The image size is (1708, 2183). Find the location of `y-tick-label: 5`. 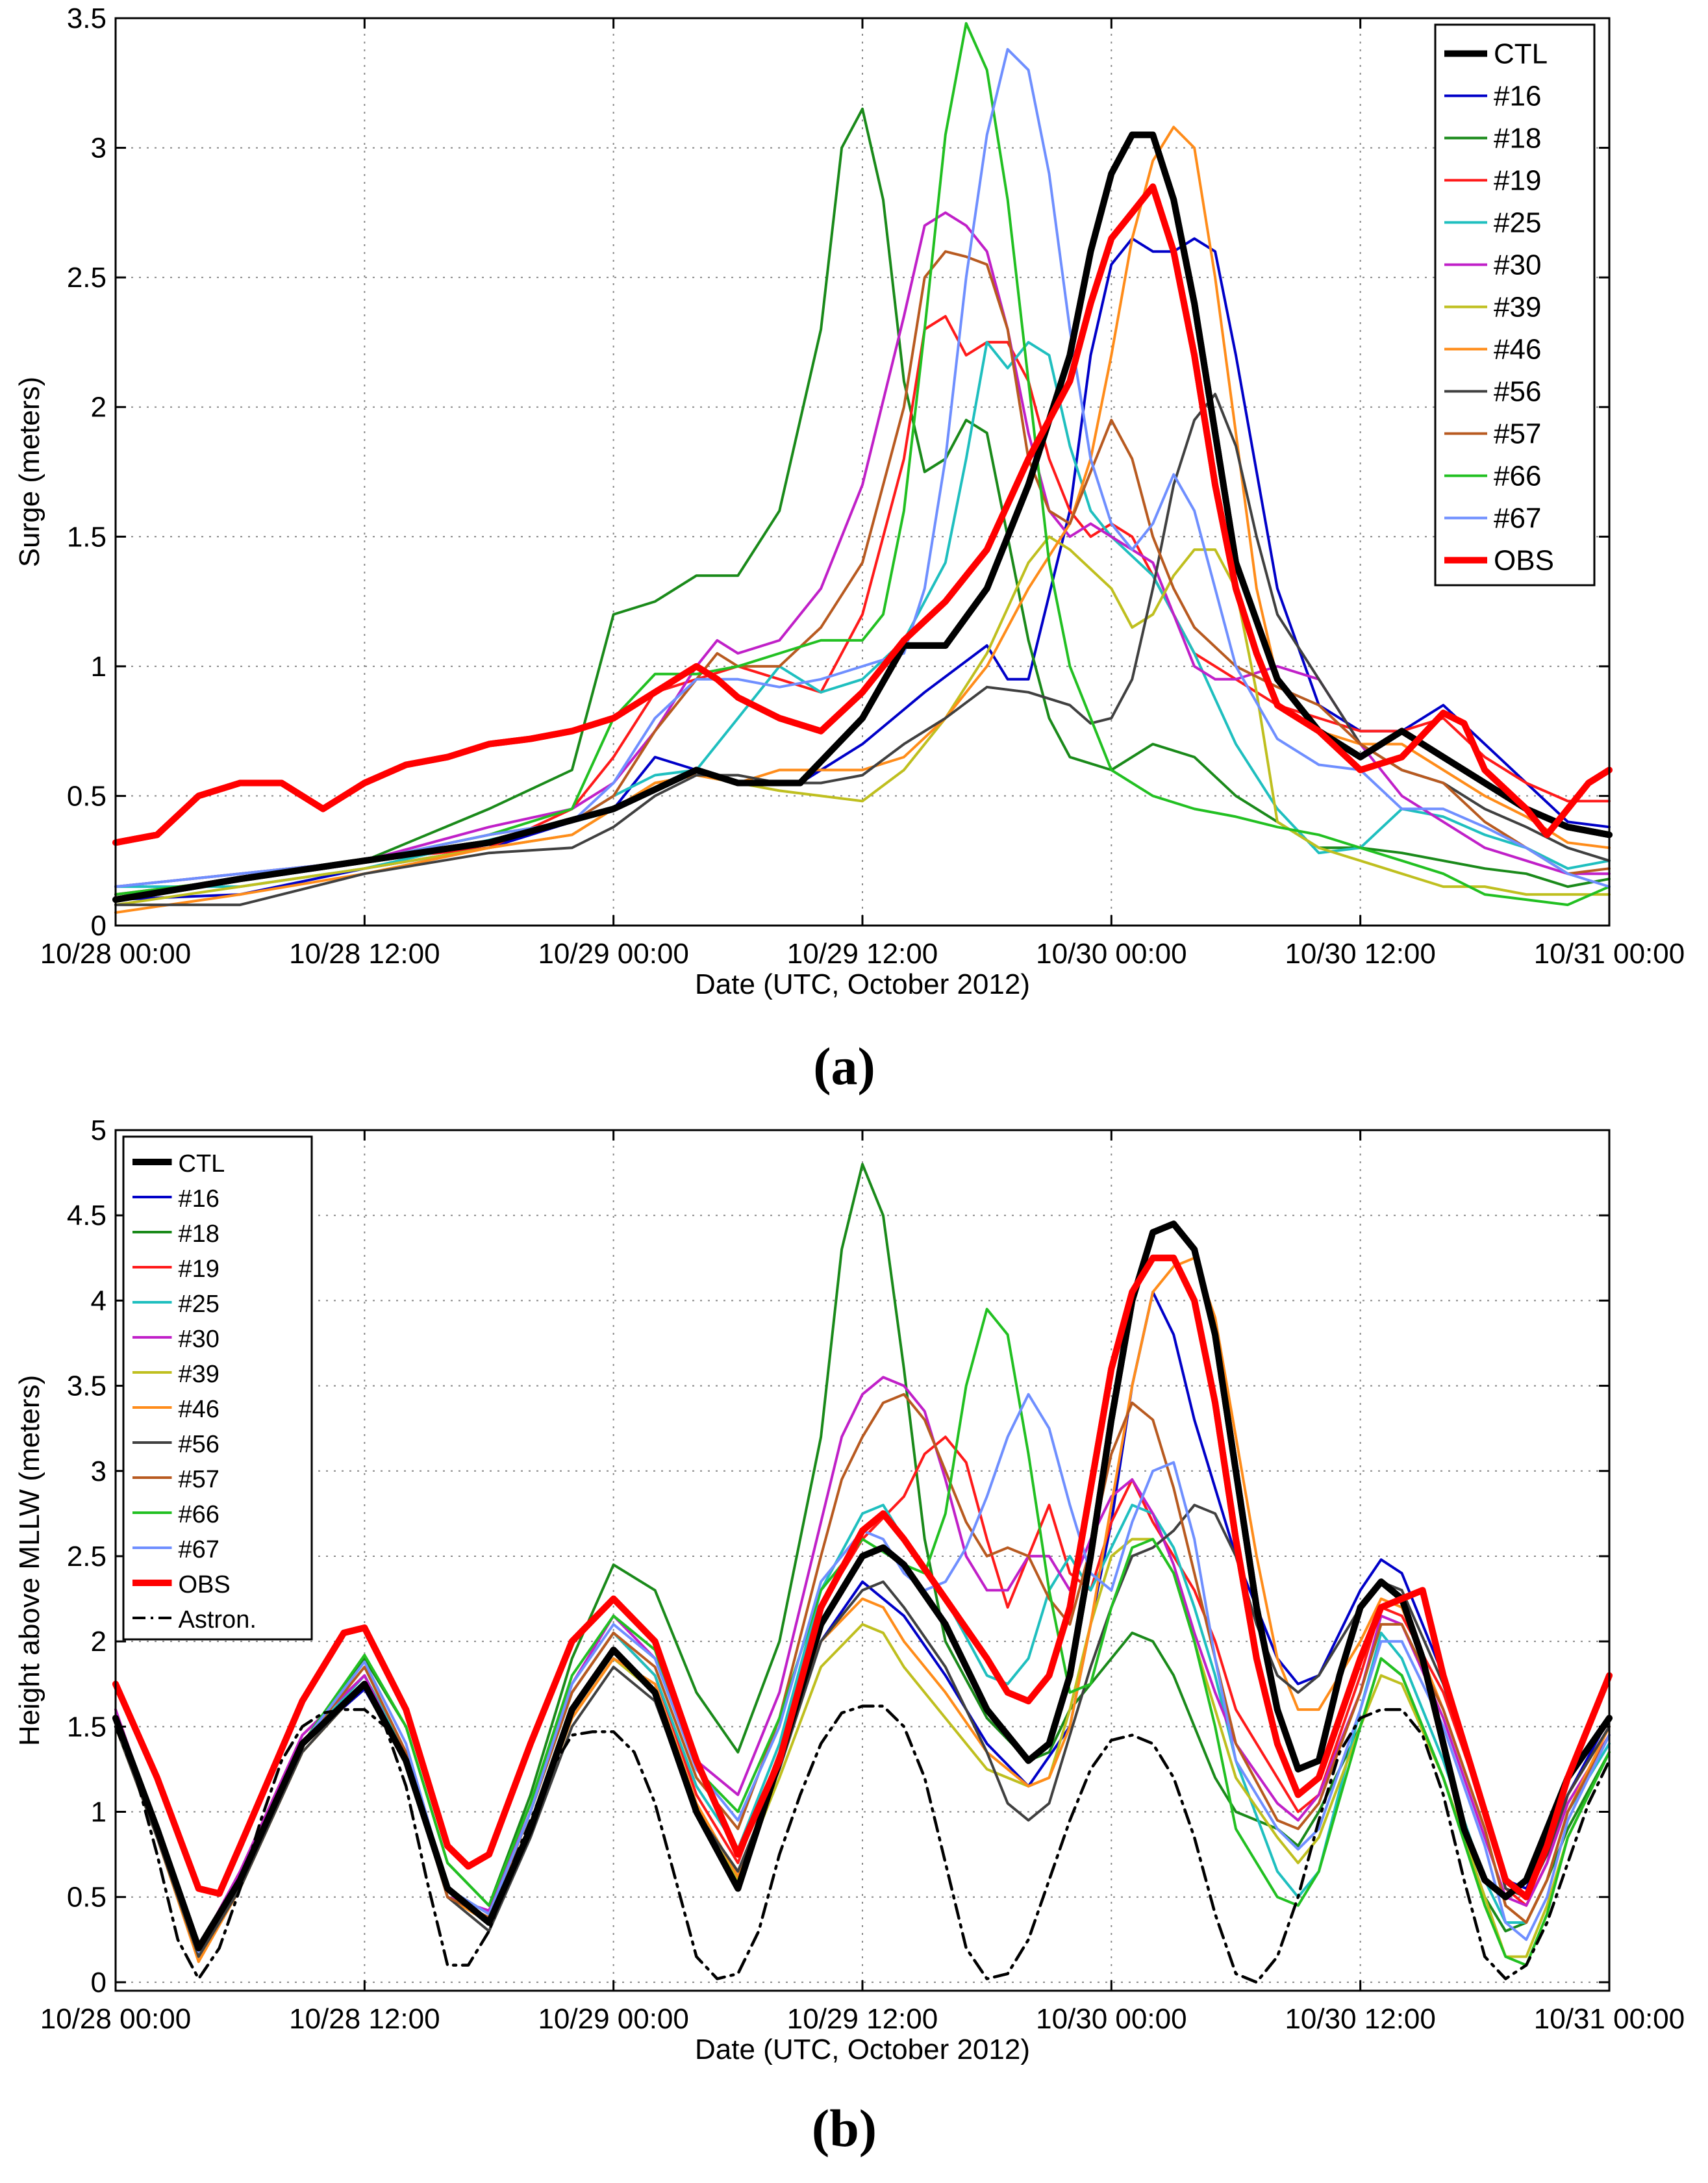

y-tick-label: 5 is located at coordinates (99, 1130).